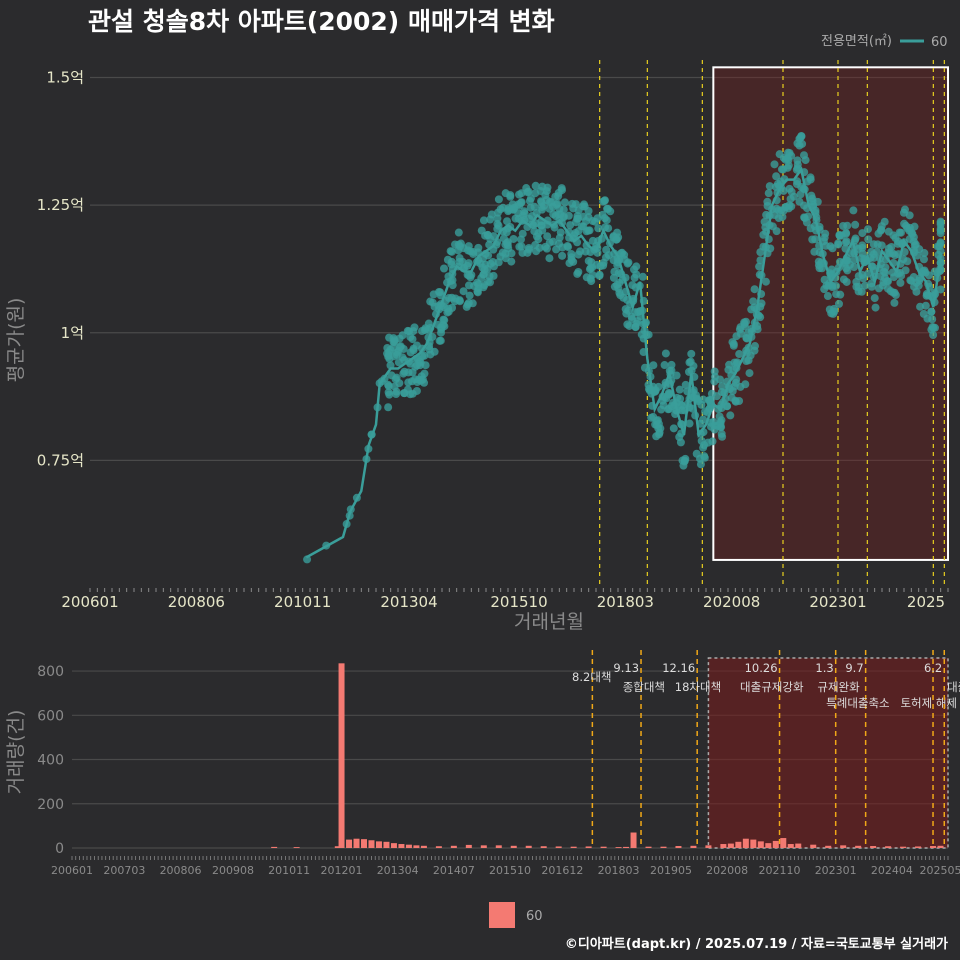 Image resolution: width=960 pixels, height=960 pixels. Describe the element at coordinates (65, 78) in the screenshot. I see `price-y-tick-label: 1.5억` at that location.